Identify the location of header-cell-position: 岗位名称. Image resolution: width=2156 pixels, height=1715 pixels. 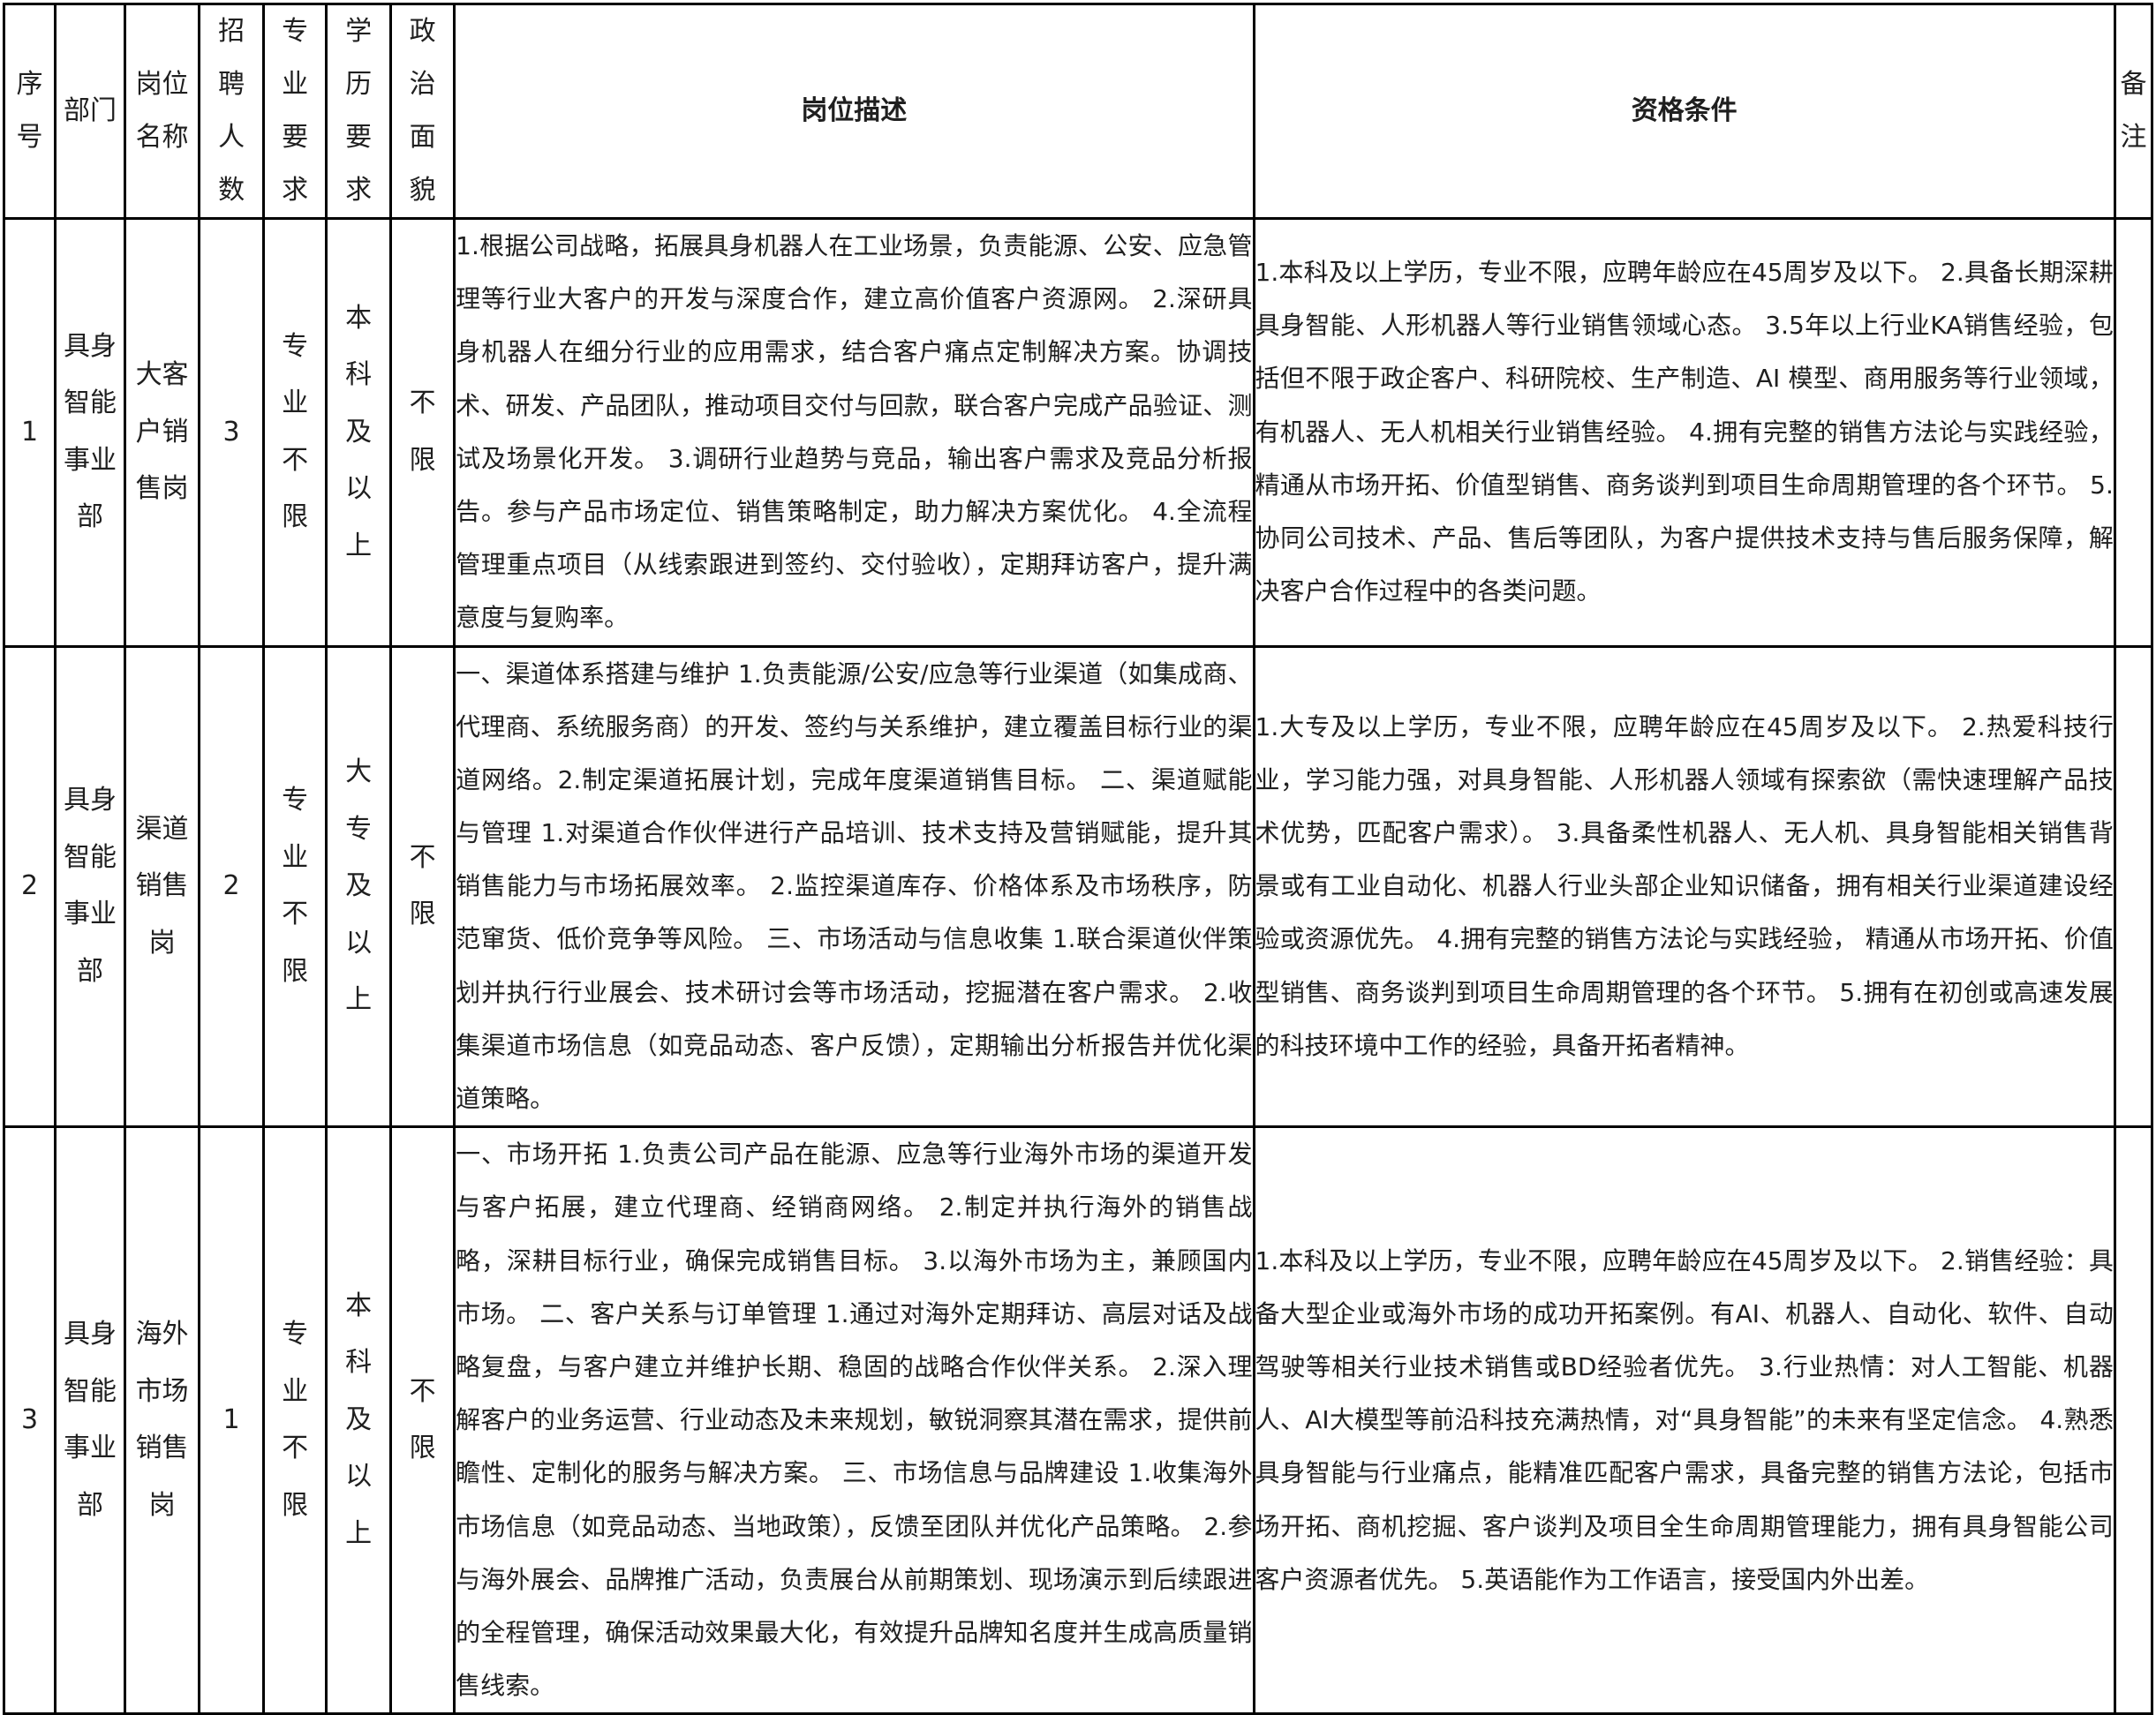
(162, 111).